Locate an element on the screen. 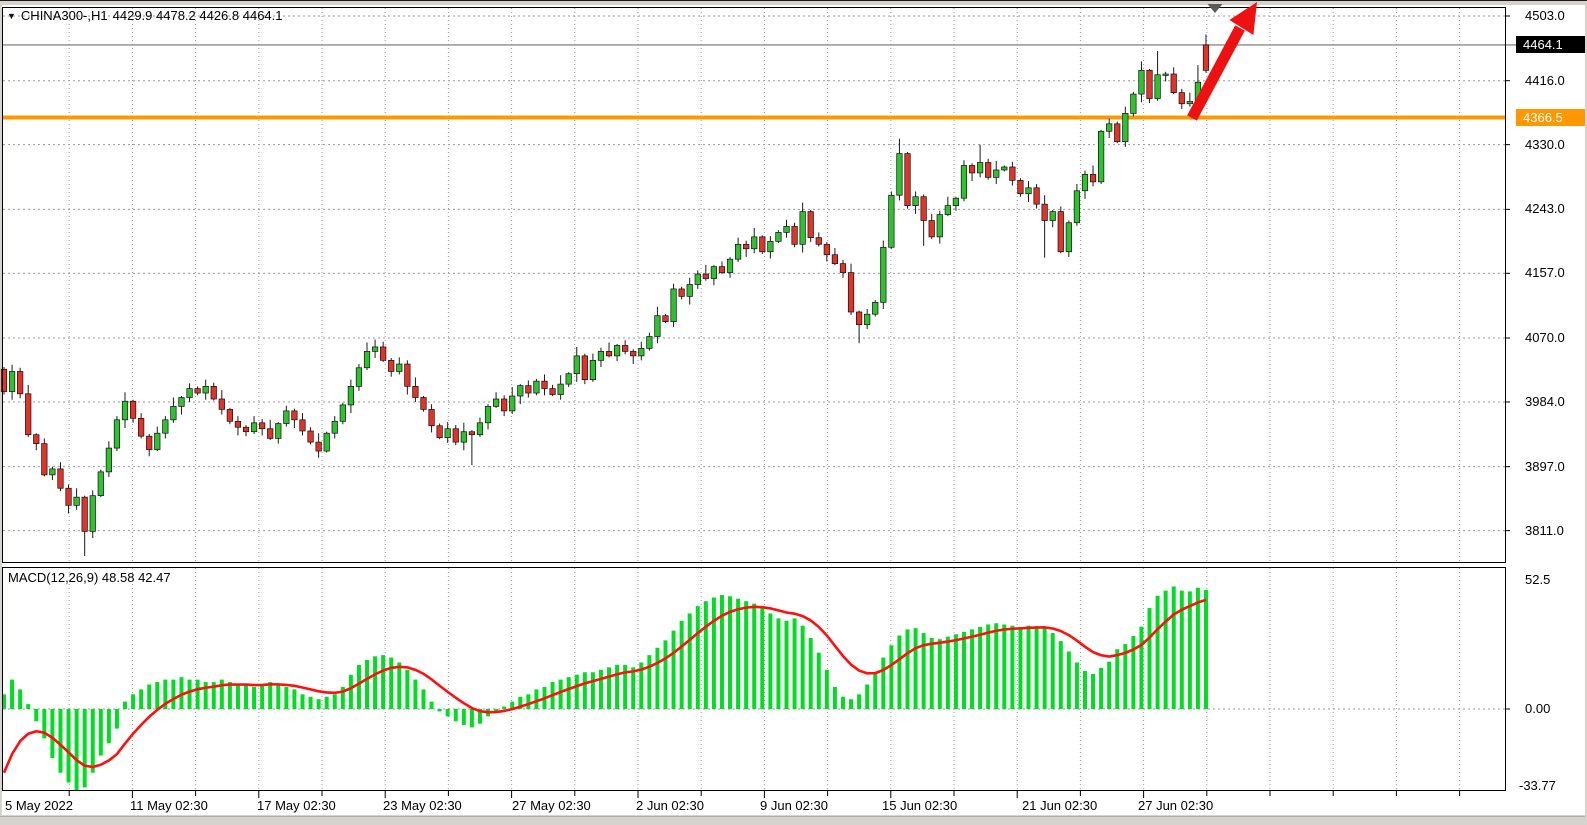  trend-arrow-shaft is located at coordinates (1216, 73).